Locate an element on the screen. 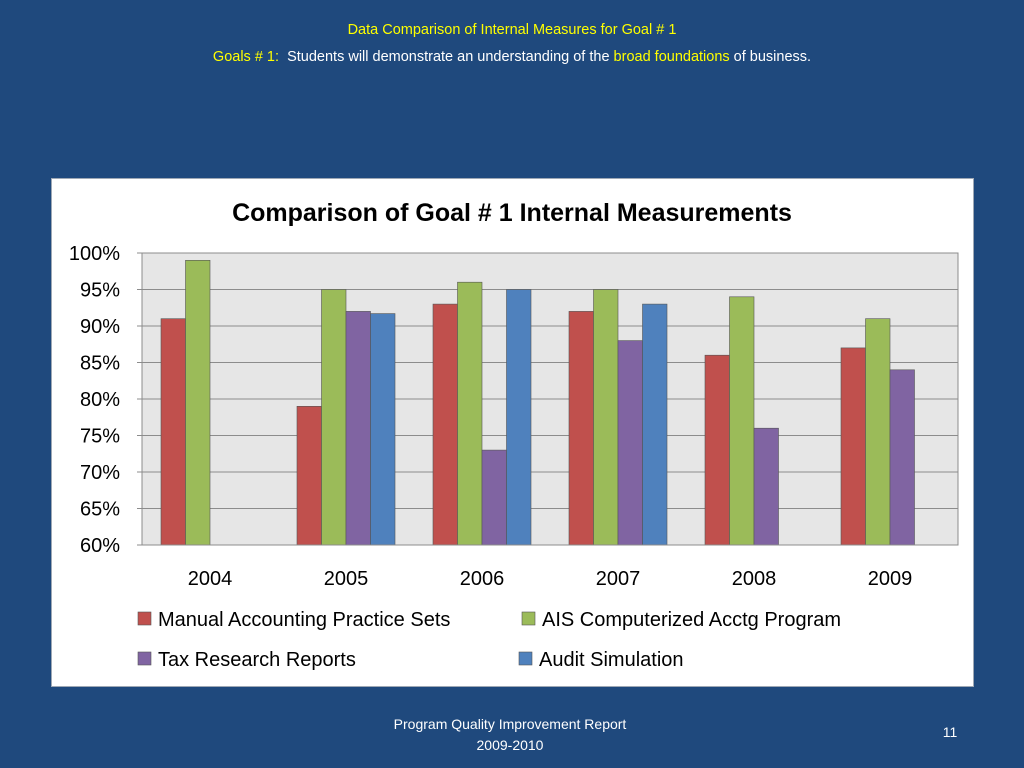 The height and width of the screenshot is (768, 1024). legend-label: Audit Simulation is located at coordinates (611, 660).